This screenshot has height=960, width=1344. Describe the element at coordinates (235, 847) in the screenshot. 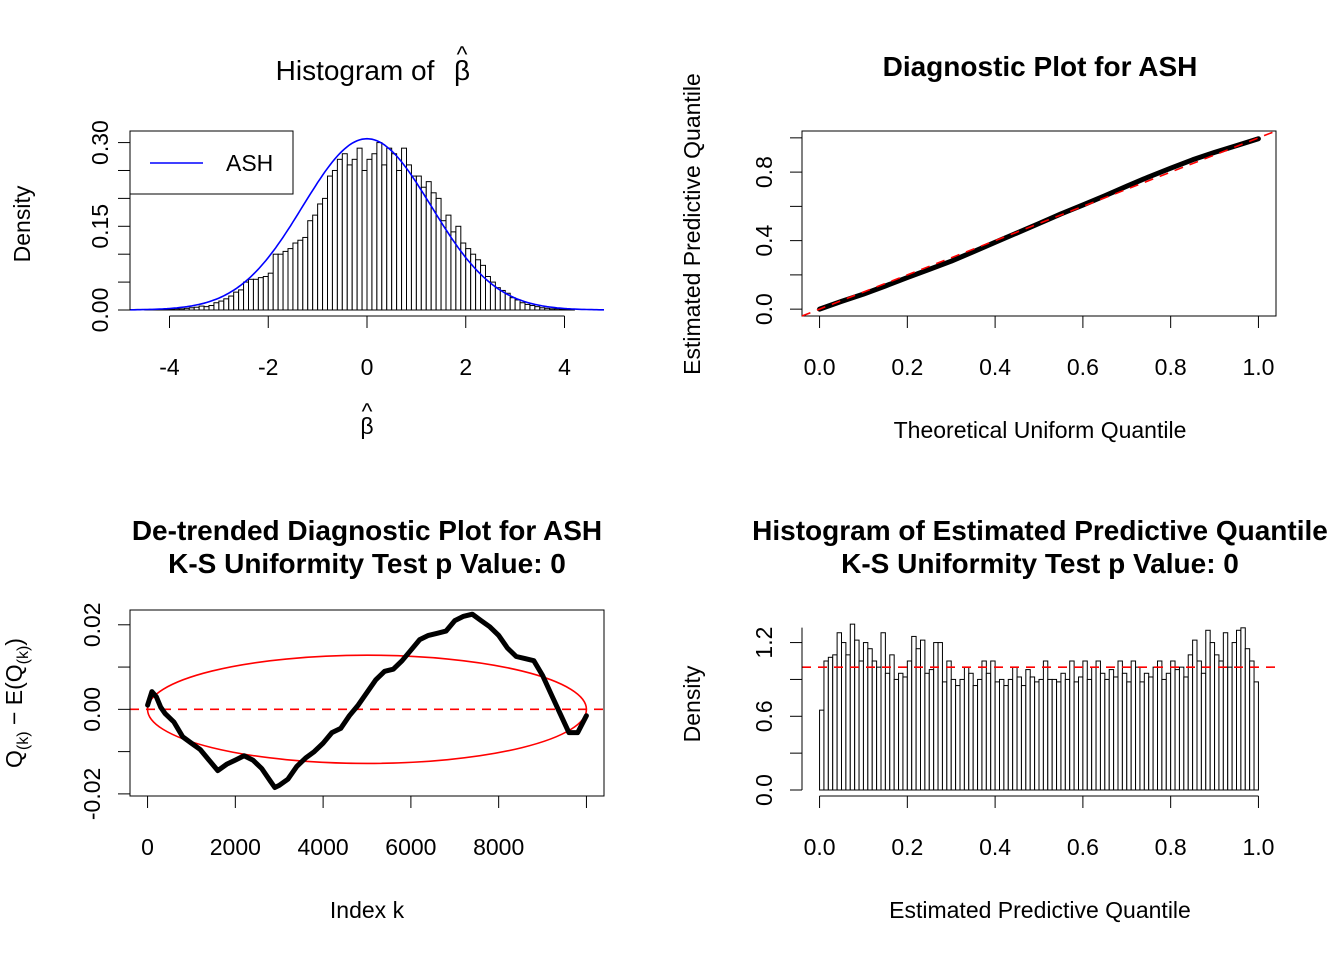

I see `x-tick-label: 2000` at that location.